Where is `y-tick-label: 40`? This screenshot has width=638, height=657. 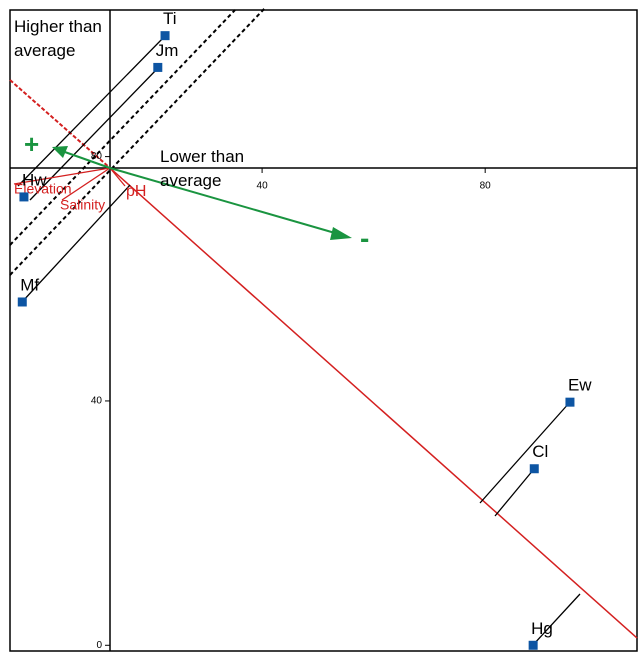 y-tick-label: 40 is located at coordinates (97, 401).